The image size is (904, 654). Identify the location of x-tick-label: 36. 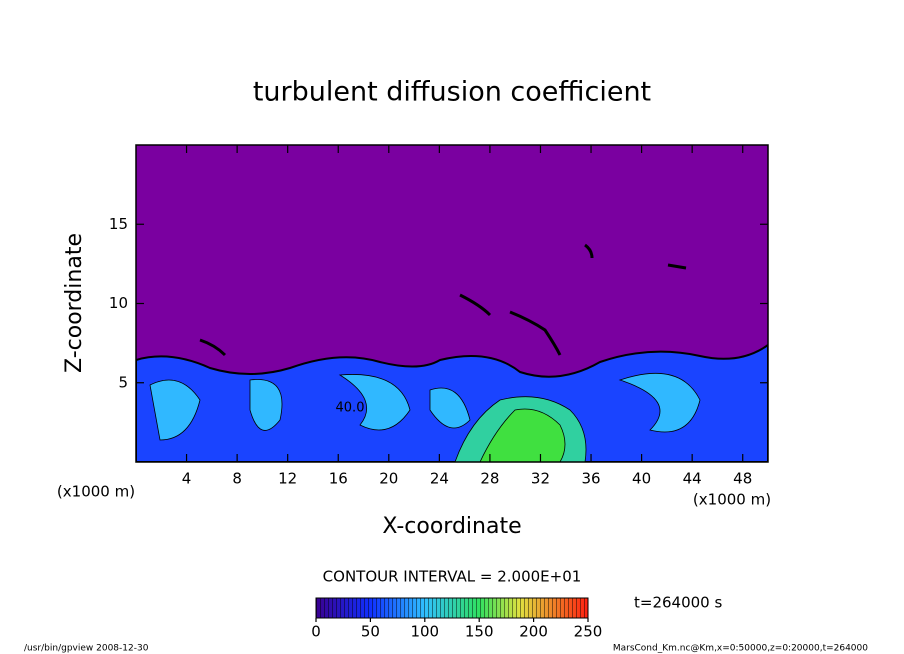
(590, 479).